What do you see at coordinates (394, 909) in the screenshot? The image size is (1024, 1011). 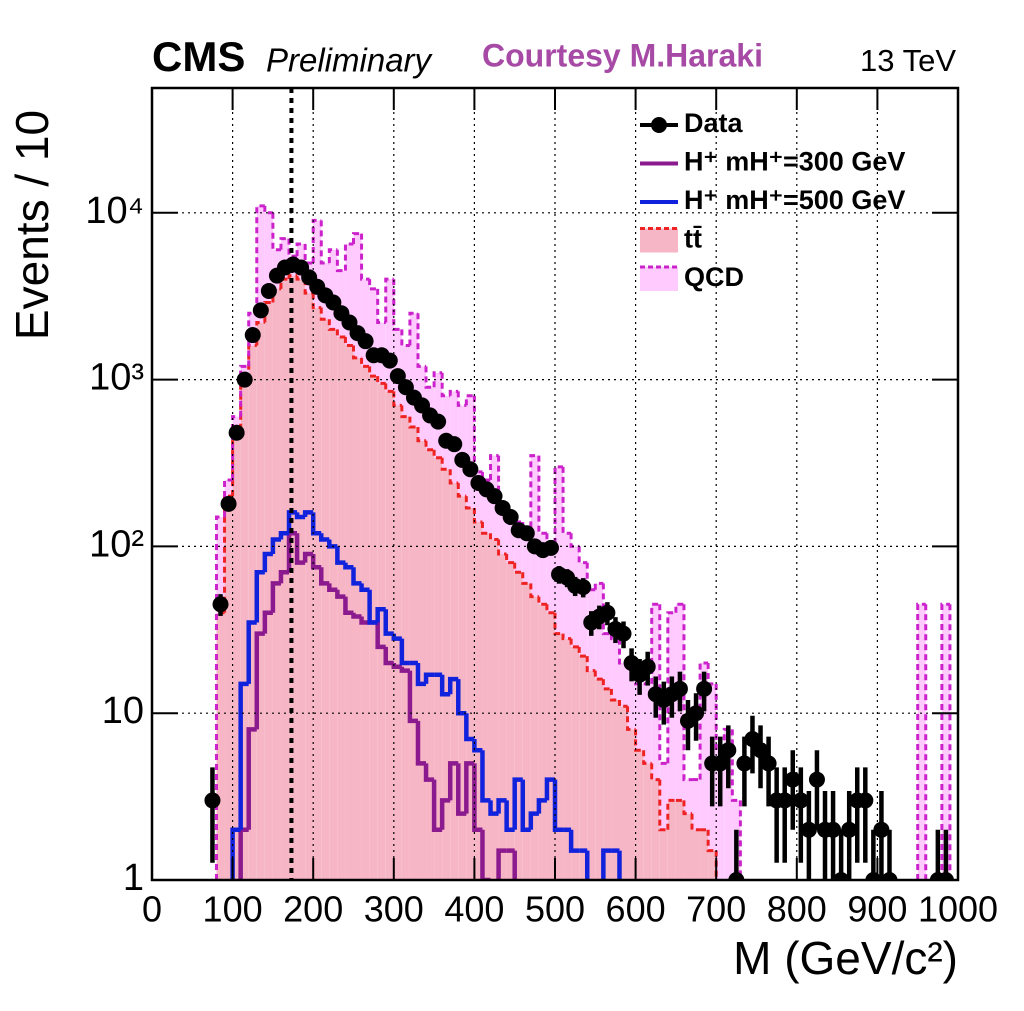 I see `x-tick-label: 300` at bounding box center [394, 909].